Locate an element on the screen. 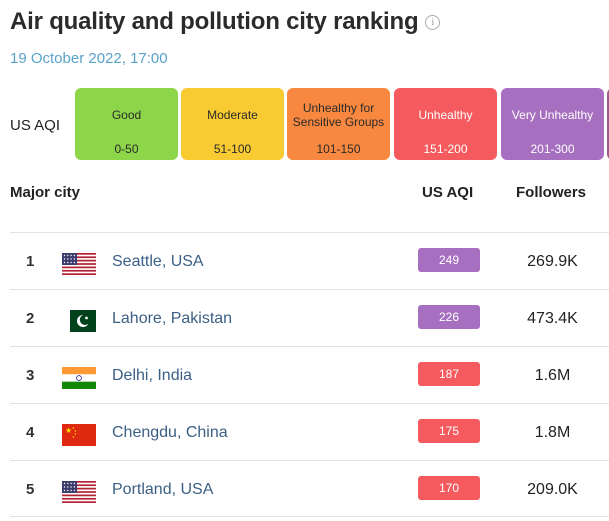 This screenshot has width=609, height=521. title-row: Air quality and pollution city ranking i is located at coordinates (225, 22).